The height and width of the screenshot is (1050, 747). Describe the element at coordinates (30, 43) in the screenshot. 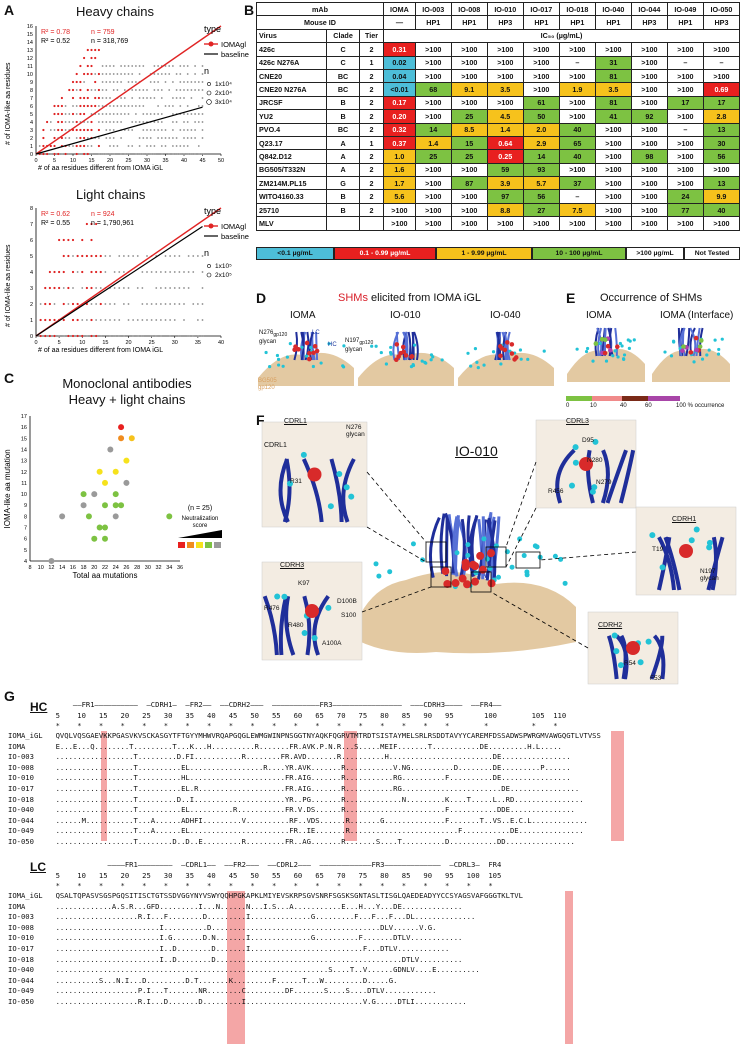

I see `y-tick-label: 14` at that location.